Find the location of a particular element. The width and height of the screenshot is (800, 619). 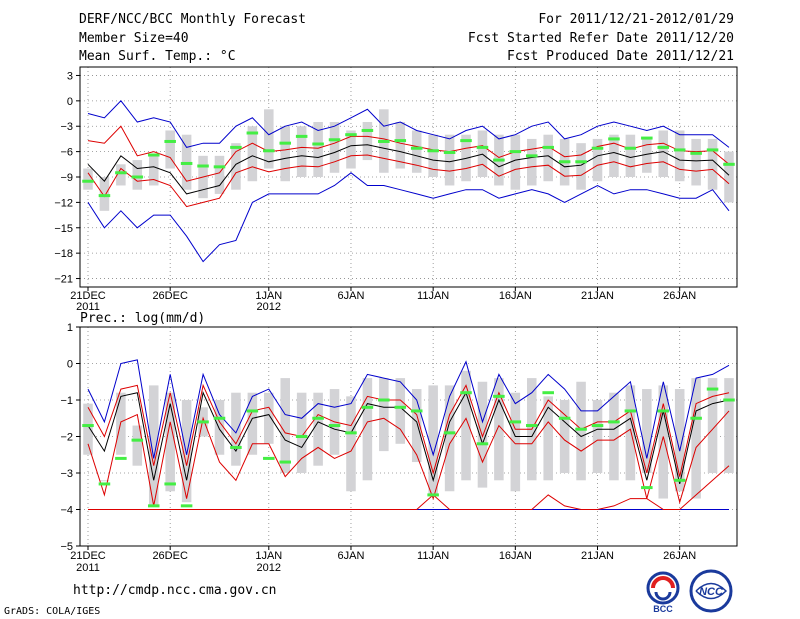

temp-xtick-label: 21JAN is located at coordinates (597, 296).